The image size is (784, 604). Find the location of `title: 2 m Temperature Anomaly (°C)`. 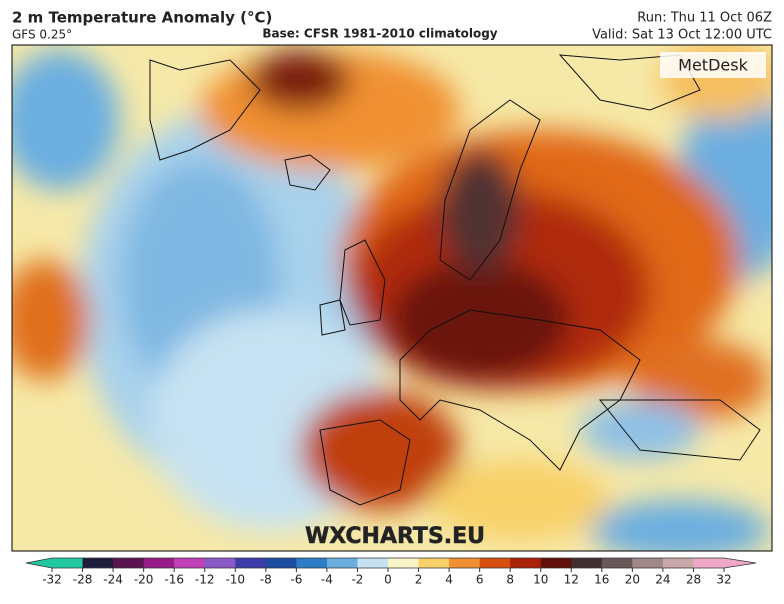

title: 2 m Temperature Anomaly (°C) is located at coordinates (142, 18).